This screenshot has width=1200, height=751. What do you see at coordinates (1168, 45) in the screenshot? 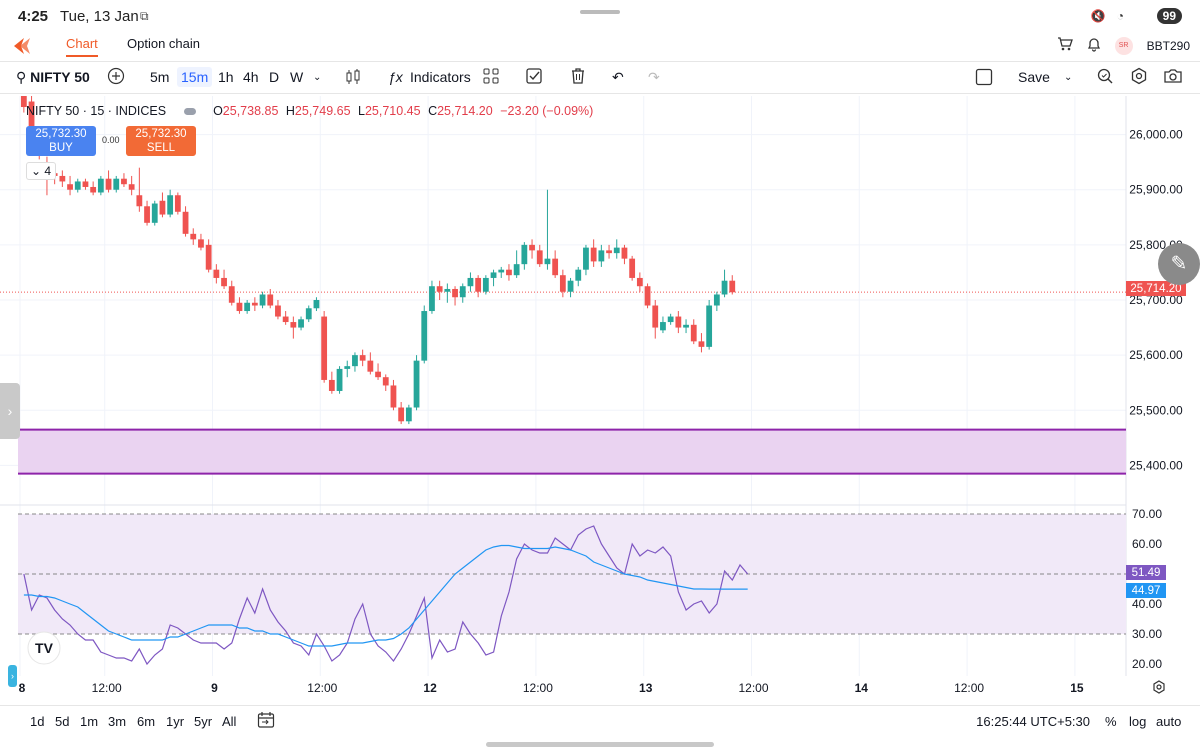
I see `account-id: BBT290` at bounding box center [1168, 45].